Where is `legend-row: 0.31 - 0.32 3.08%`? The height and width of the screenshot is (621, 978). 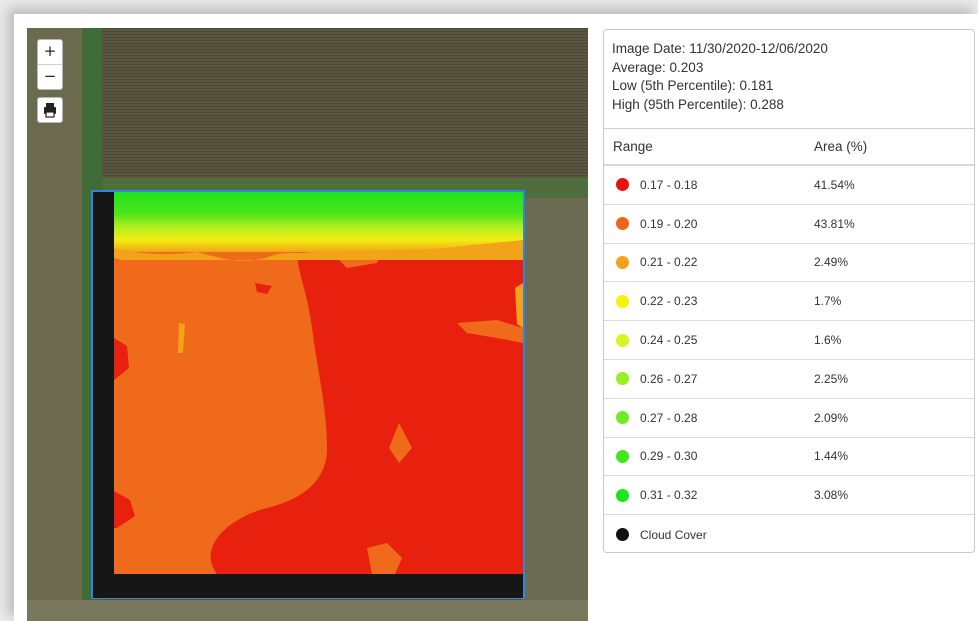
legend-row: 0.31 - 0.32 3.08% is located at coordinates (789, 496).